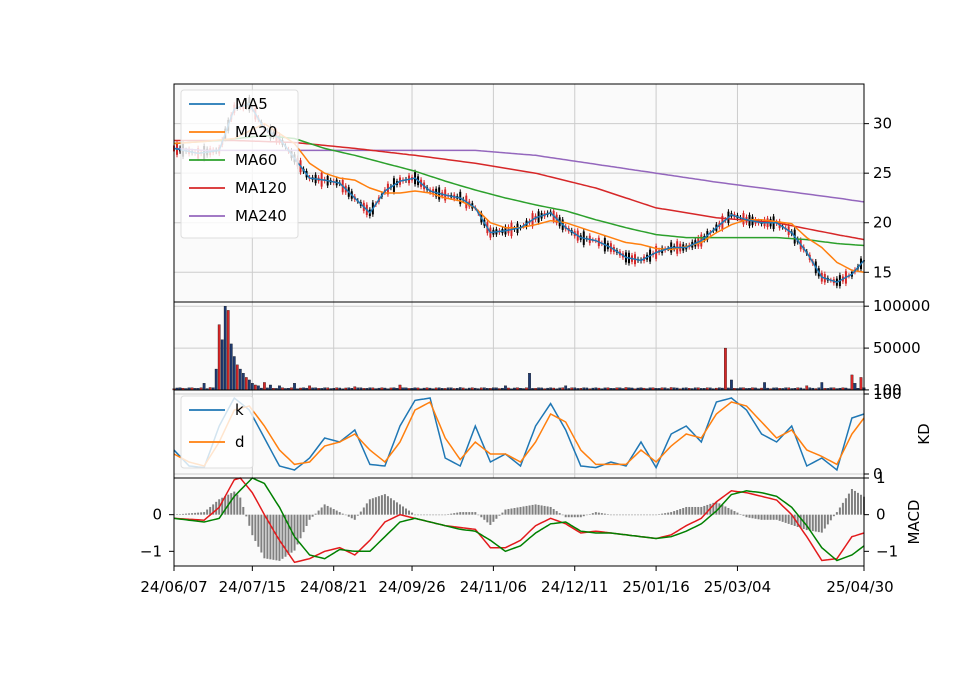  What do you see at coordinates (173, 587) in the screenshot?
I see `x-tick-label-0: 24/06/07` at bounding box center [173, 587].